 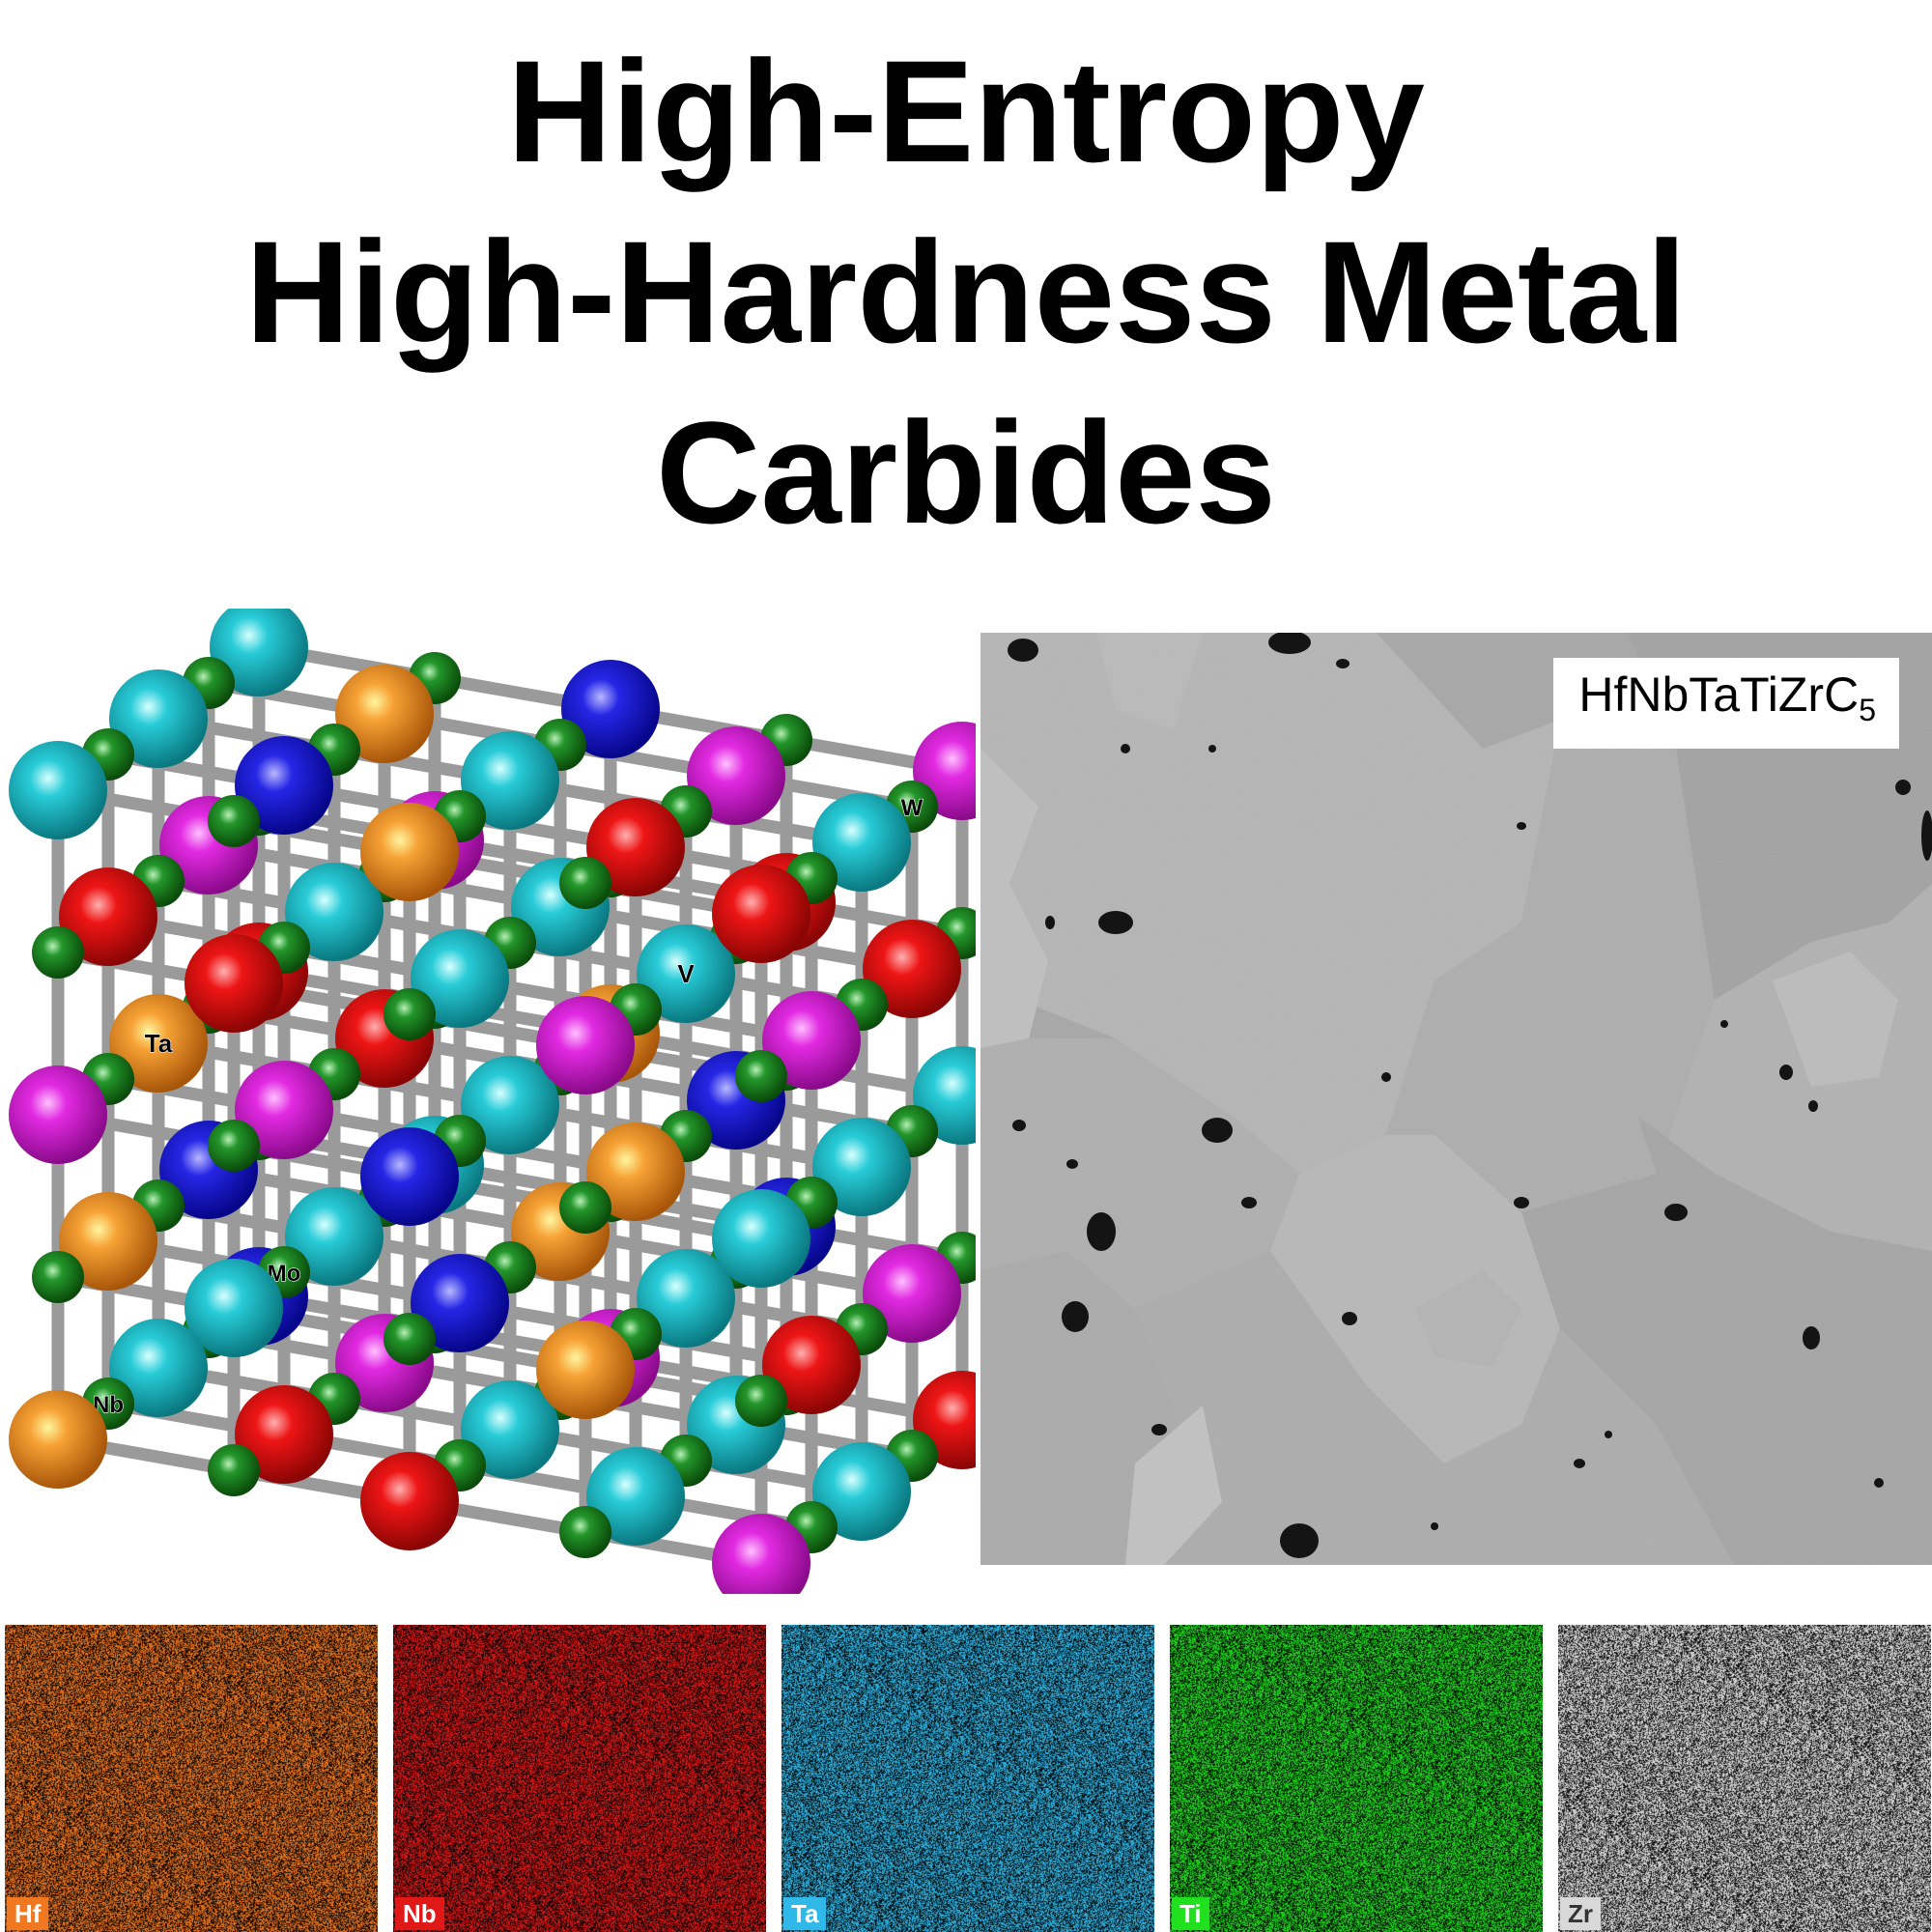 I want to click on eds-map-ta-image, so click(x=967, y=1778).